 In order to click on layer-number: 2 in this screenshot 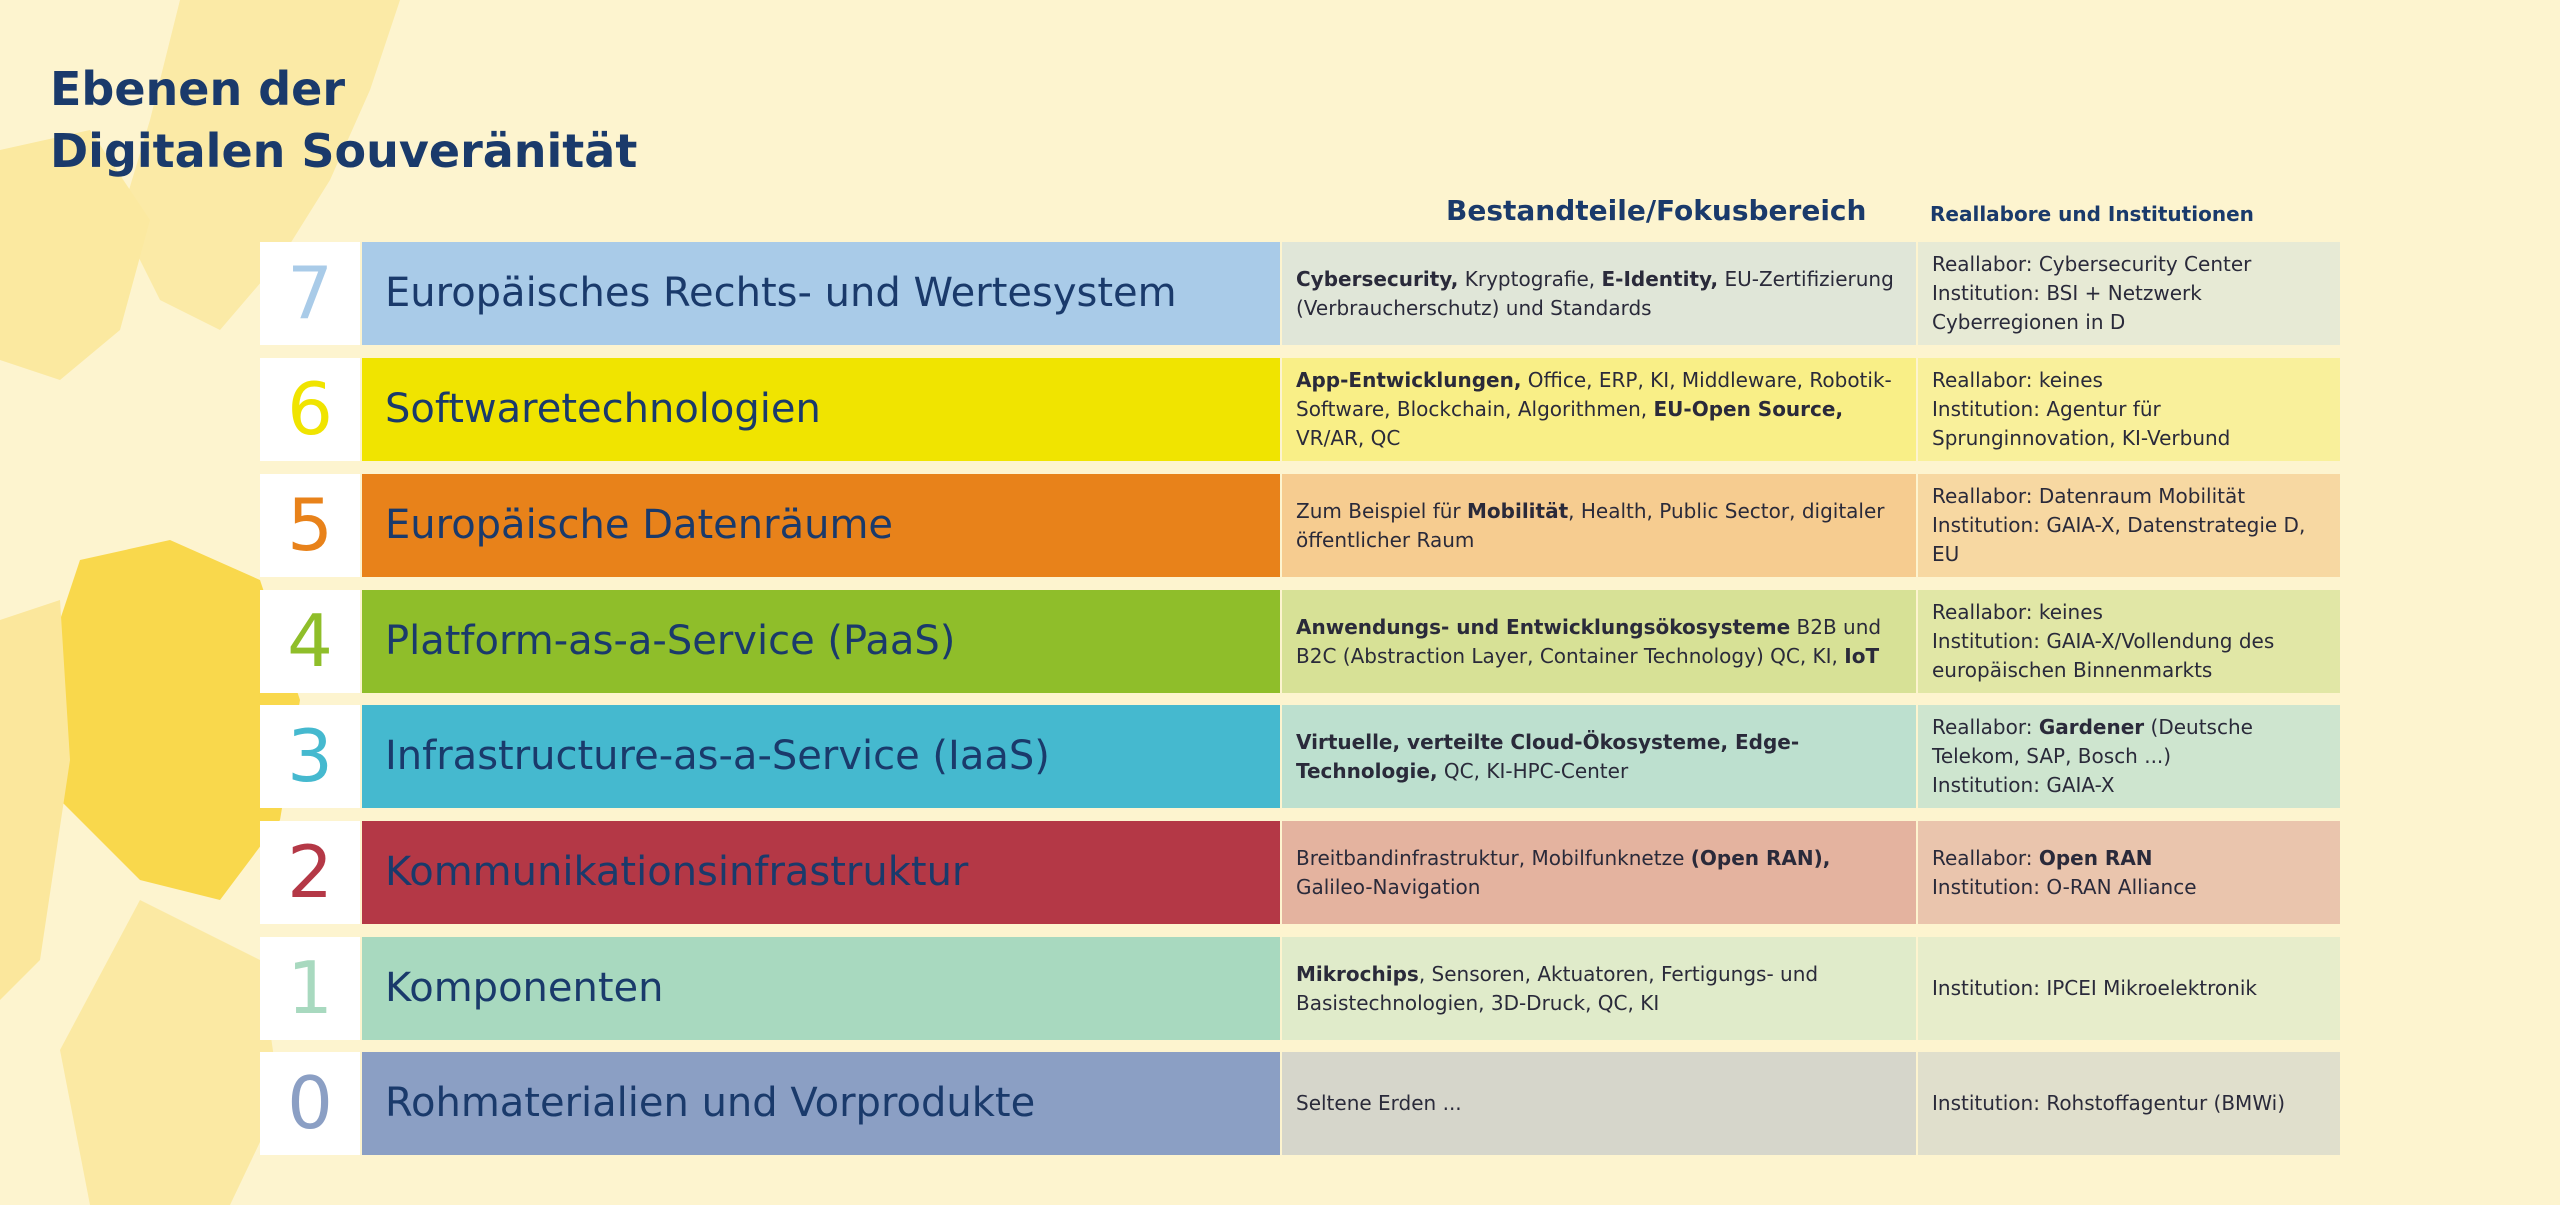, I will do `click(310, 872)`.